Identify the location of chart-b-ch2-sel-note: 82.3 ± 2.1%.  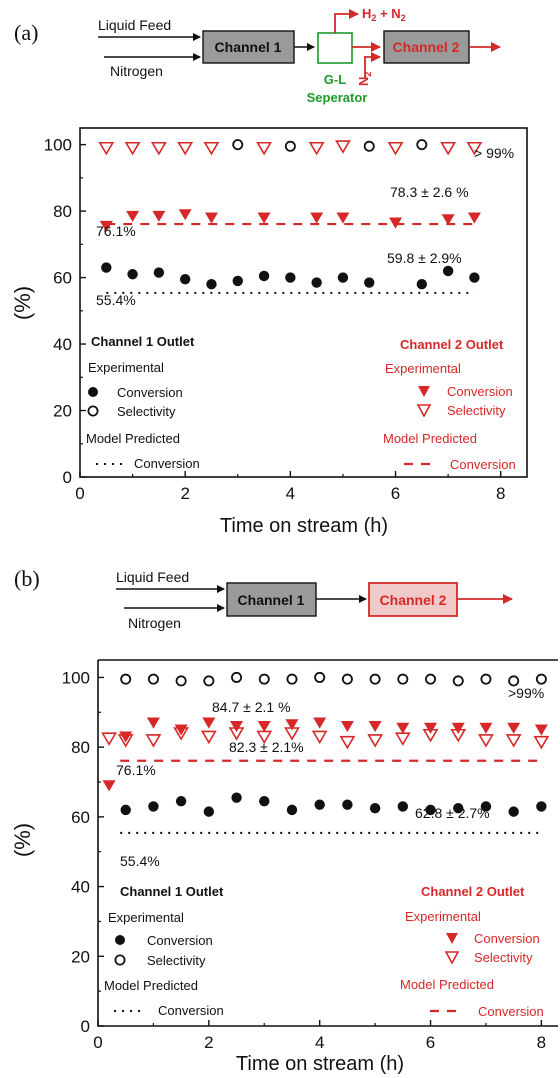
(266, 747).